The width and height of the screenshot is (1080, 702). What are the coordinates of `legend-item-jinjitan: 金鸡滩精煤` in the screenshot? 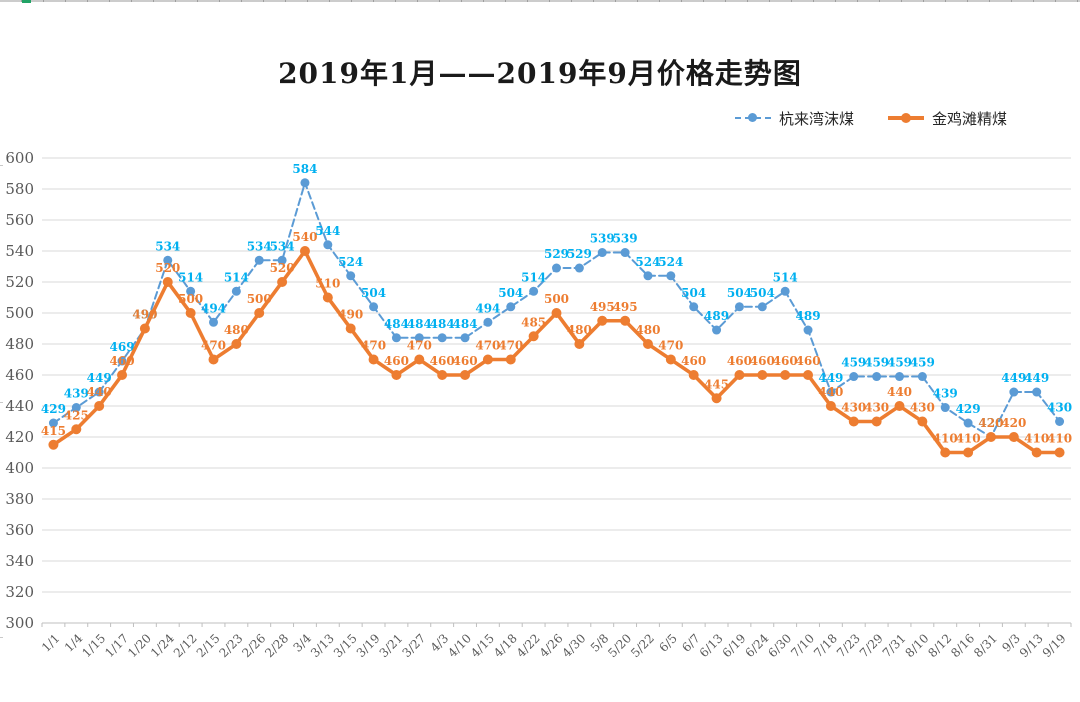 It's located at (947, 118).